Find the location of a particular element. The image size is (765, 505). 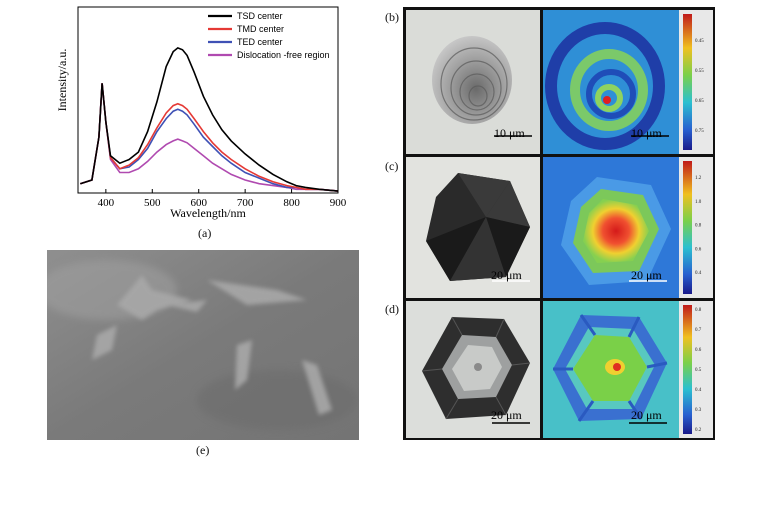

x-tick-label: 500 is located at coordinates (152, 203).